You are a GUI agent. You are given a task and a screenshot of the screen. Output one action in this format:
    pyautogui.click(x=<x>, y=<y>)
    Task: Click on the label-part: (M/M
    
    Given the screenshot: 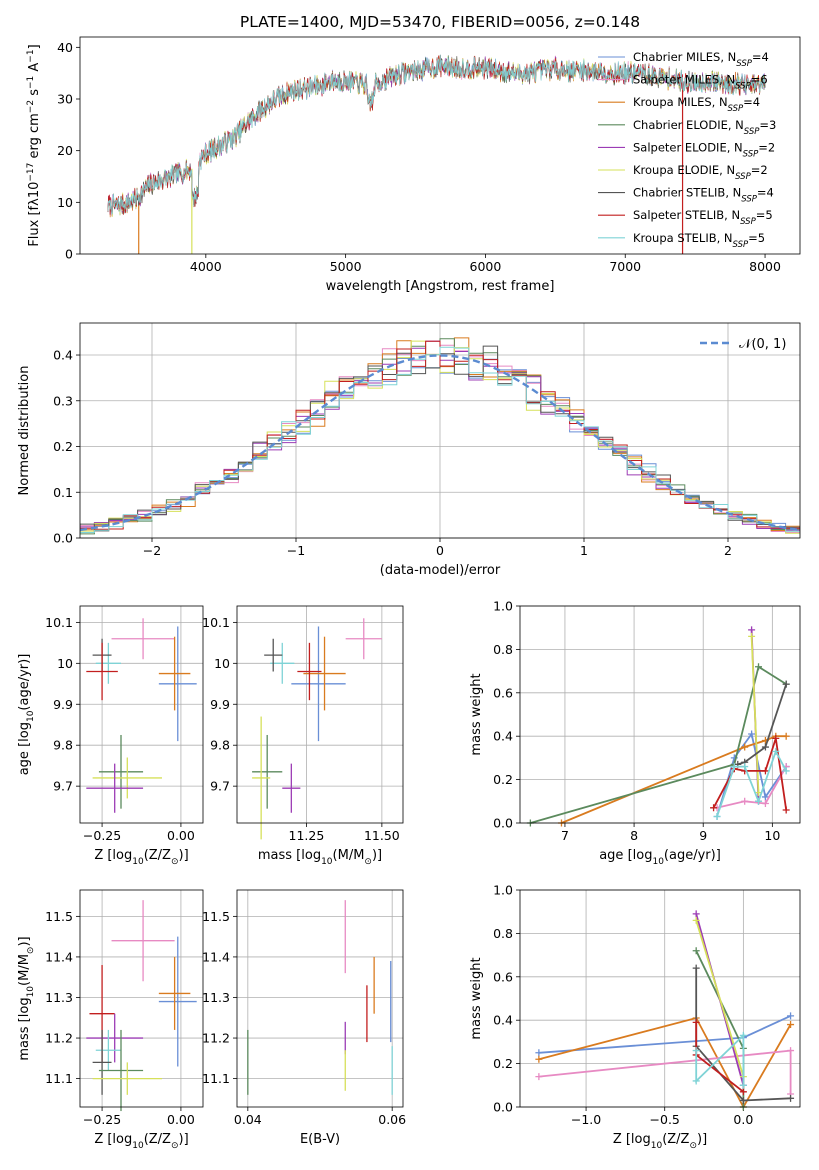 What is the action you would take?
    pyautogui.click(x=24, y=970)
    